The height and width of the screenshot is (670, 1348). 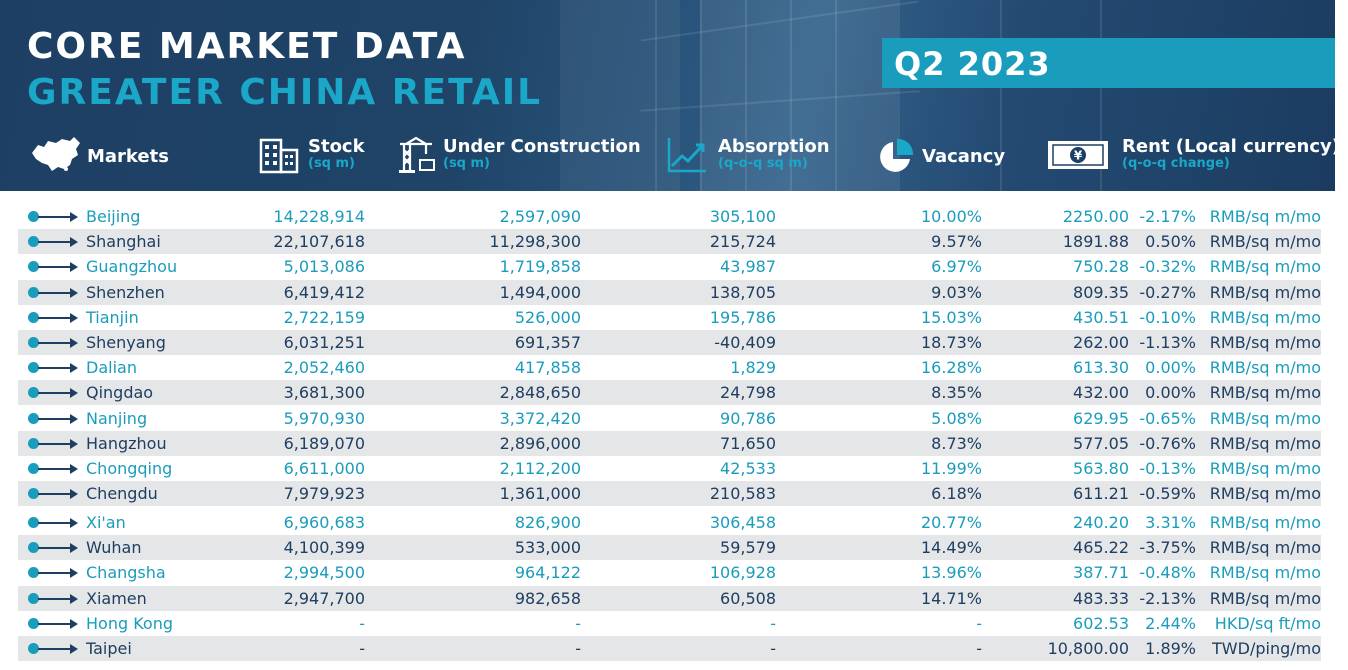 What do you see at coordinates (1078, 155) in the screenshot?
I see `yen-banknote-icon: ¥` at bounding box center [1078, 155].